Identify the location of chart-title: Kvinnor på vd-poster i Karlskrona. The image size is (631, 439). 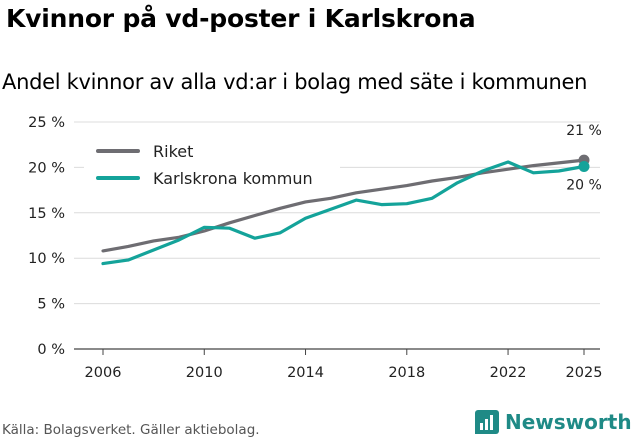
(241, 18).